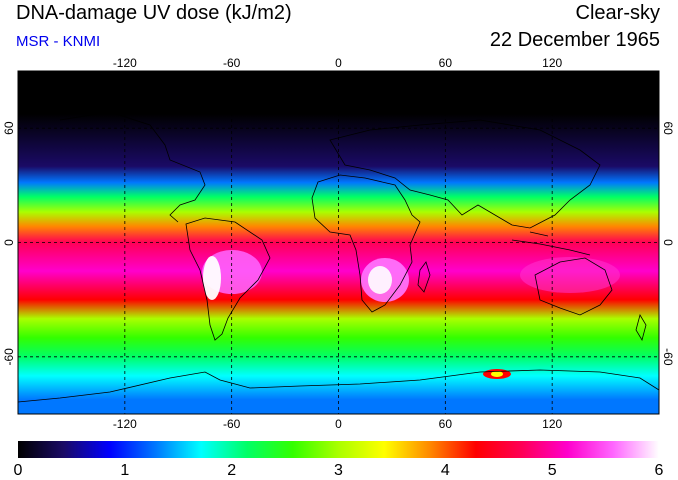 This screenshot has width=678, height=480. I want to click on lon-label-top: 120, so click(552, 63).